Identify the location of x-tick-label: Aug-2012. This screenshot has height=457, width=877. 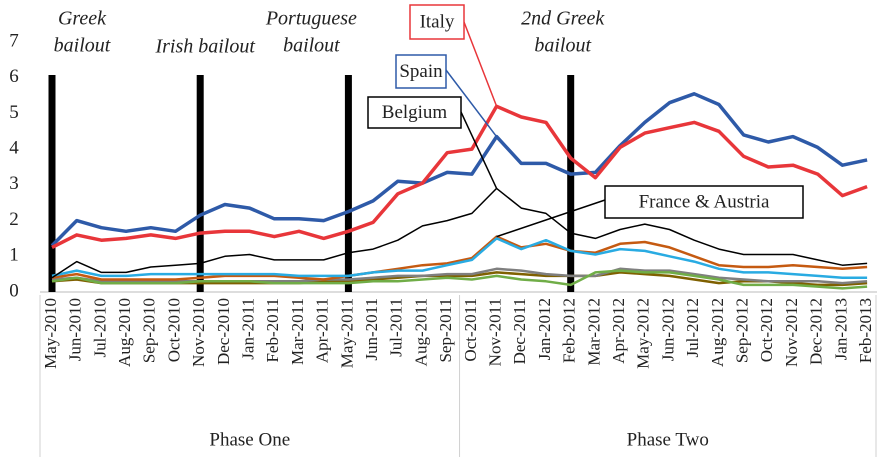
(717, 332).